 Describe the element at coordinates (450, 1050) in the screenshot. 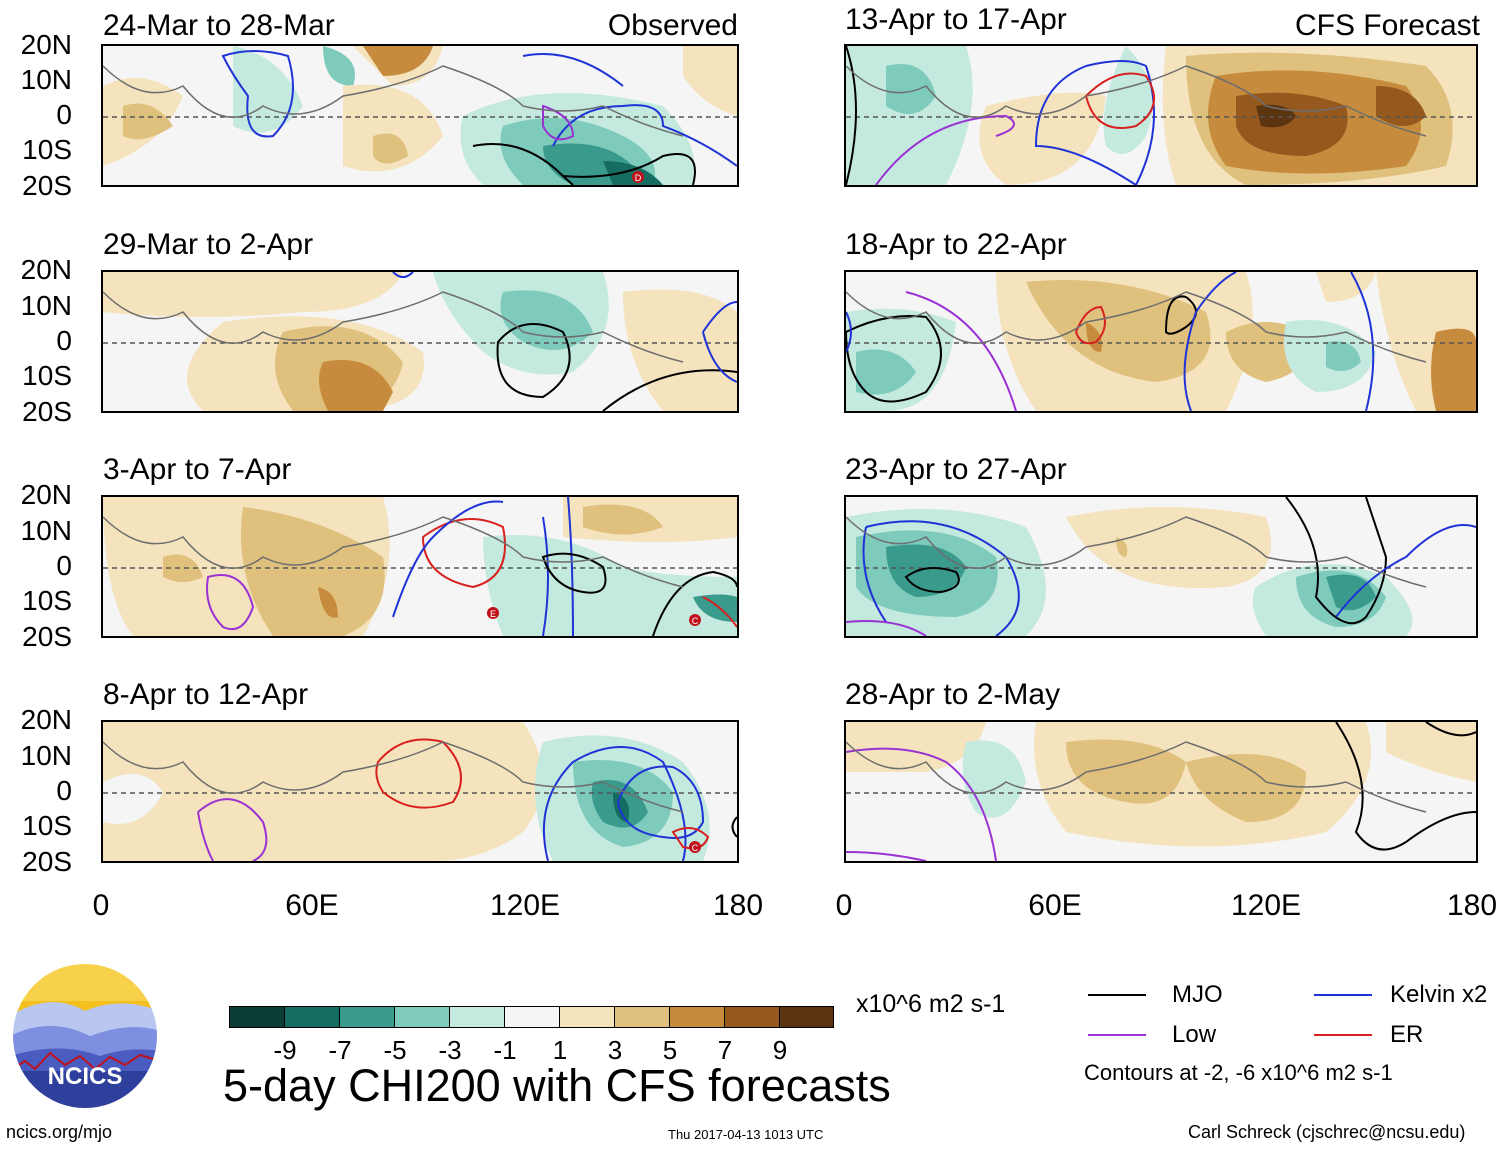

I see `colorbar-tick: -3` at that location.